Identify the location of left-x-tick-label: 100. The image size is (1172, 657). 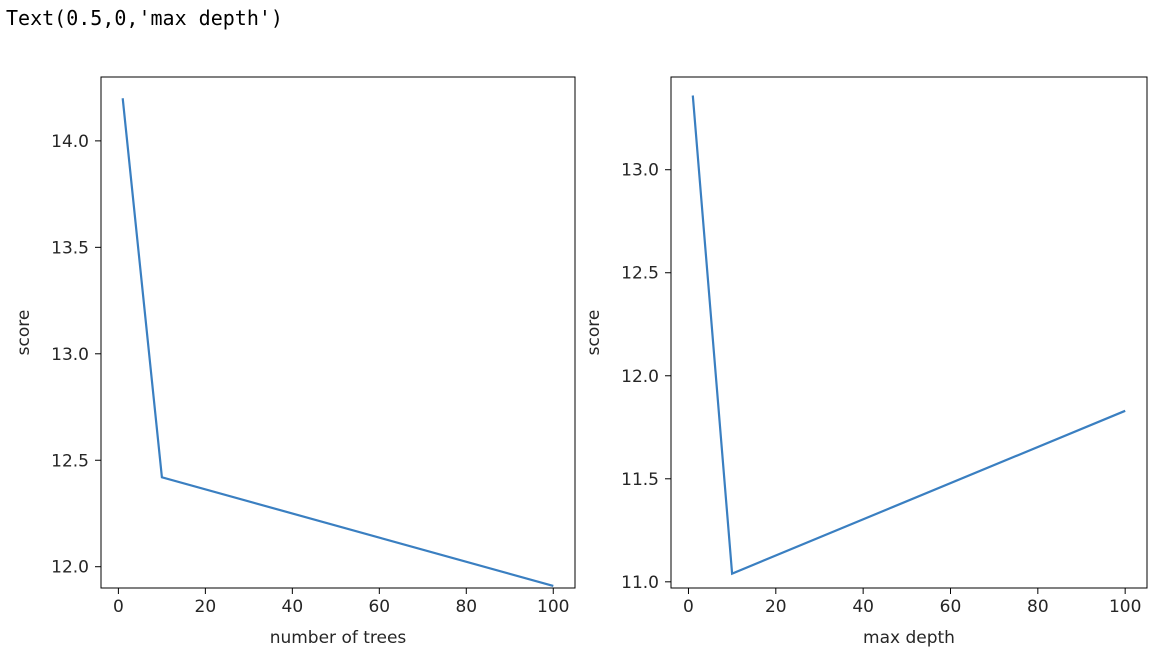
(553, 607).